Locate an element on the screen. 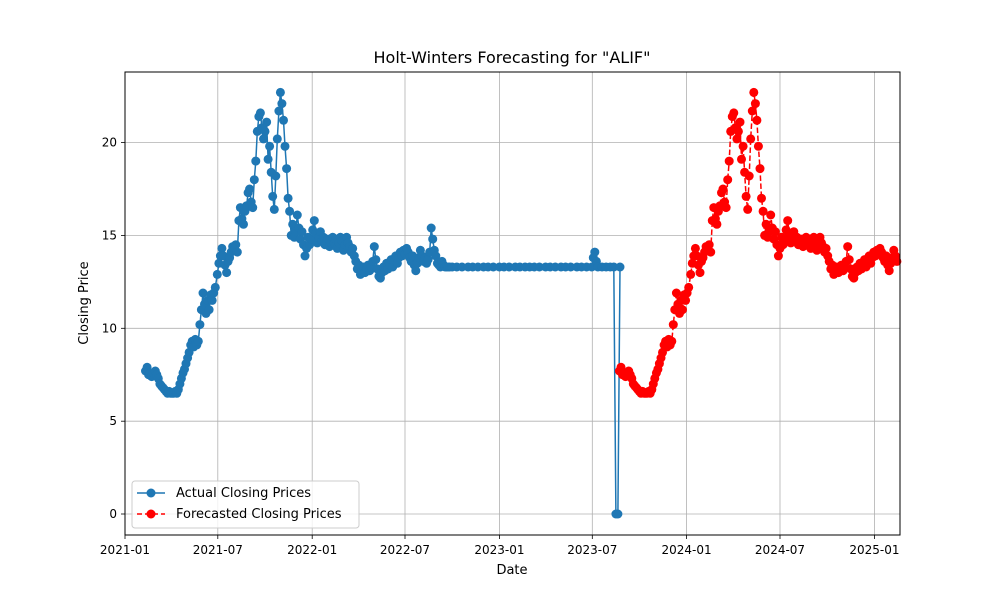  x-tick-label: 2022-07 is located at coordinates (405, 550).